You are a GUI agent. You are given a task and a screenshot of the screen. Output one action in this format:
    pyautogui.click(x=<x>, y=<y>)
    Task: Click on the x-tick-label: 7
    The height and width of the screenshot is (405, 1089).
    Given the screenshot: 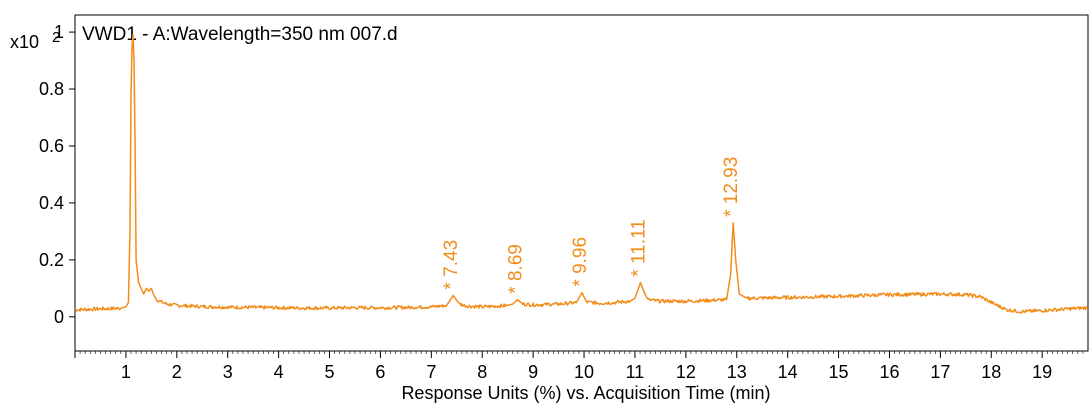 What is the action you would take?
    pyautogui.click(x=431, y=372)
    